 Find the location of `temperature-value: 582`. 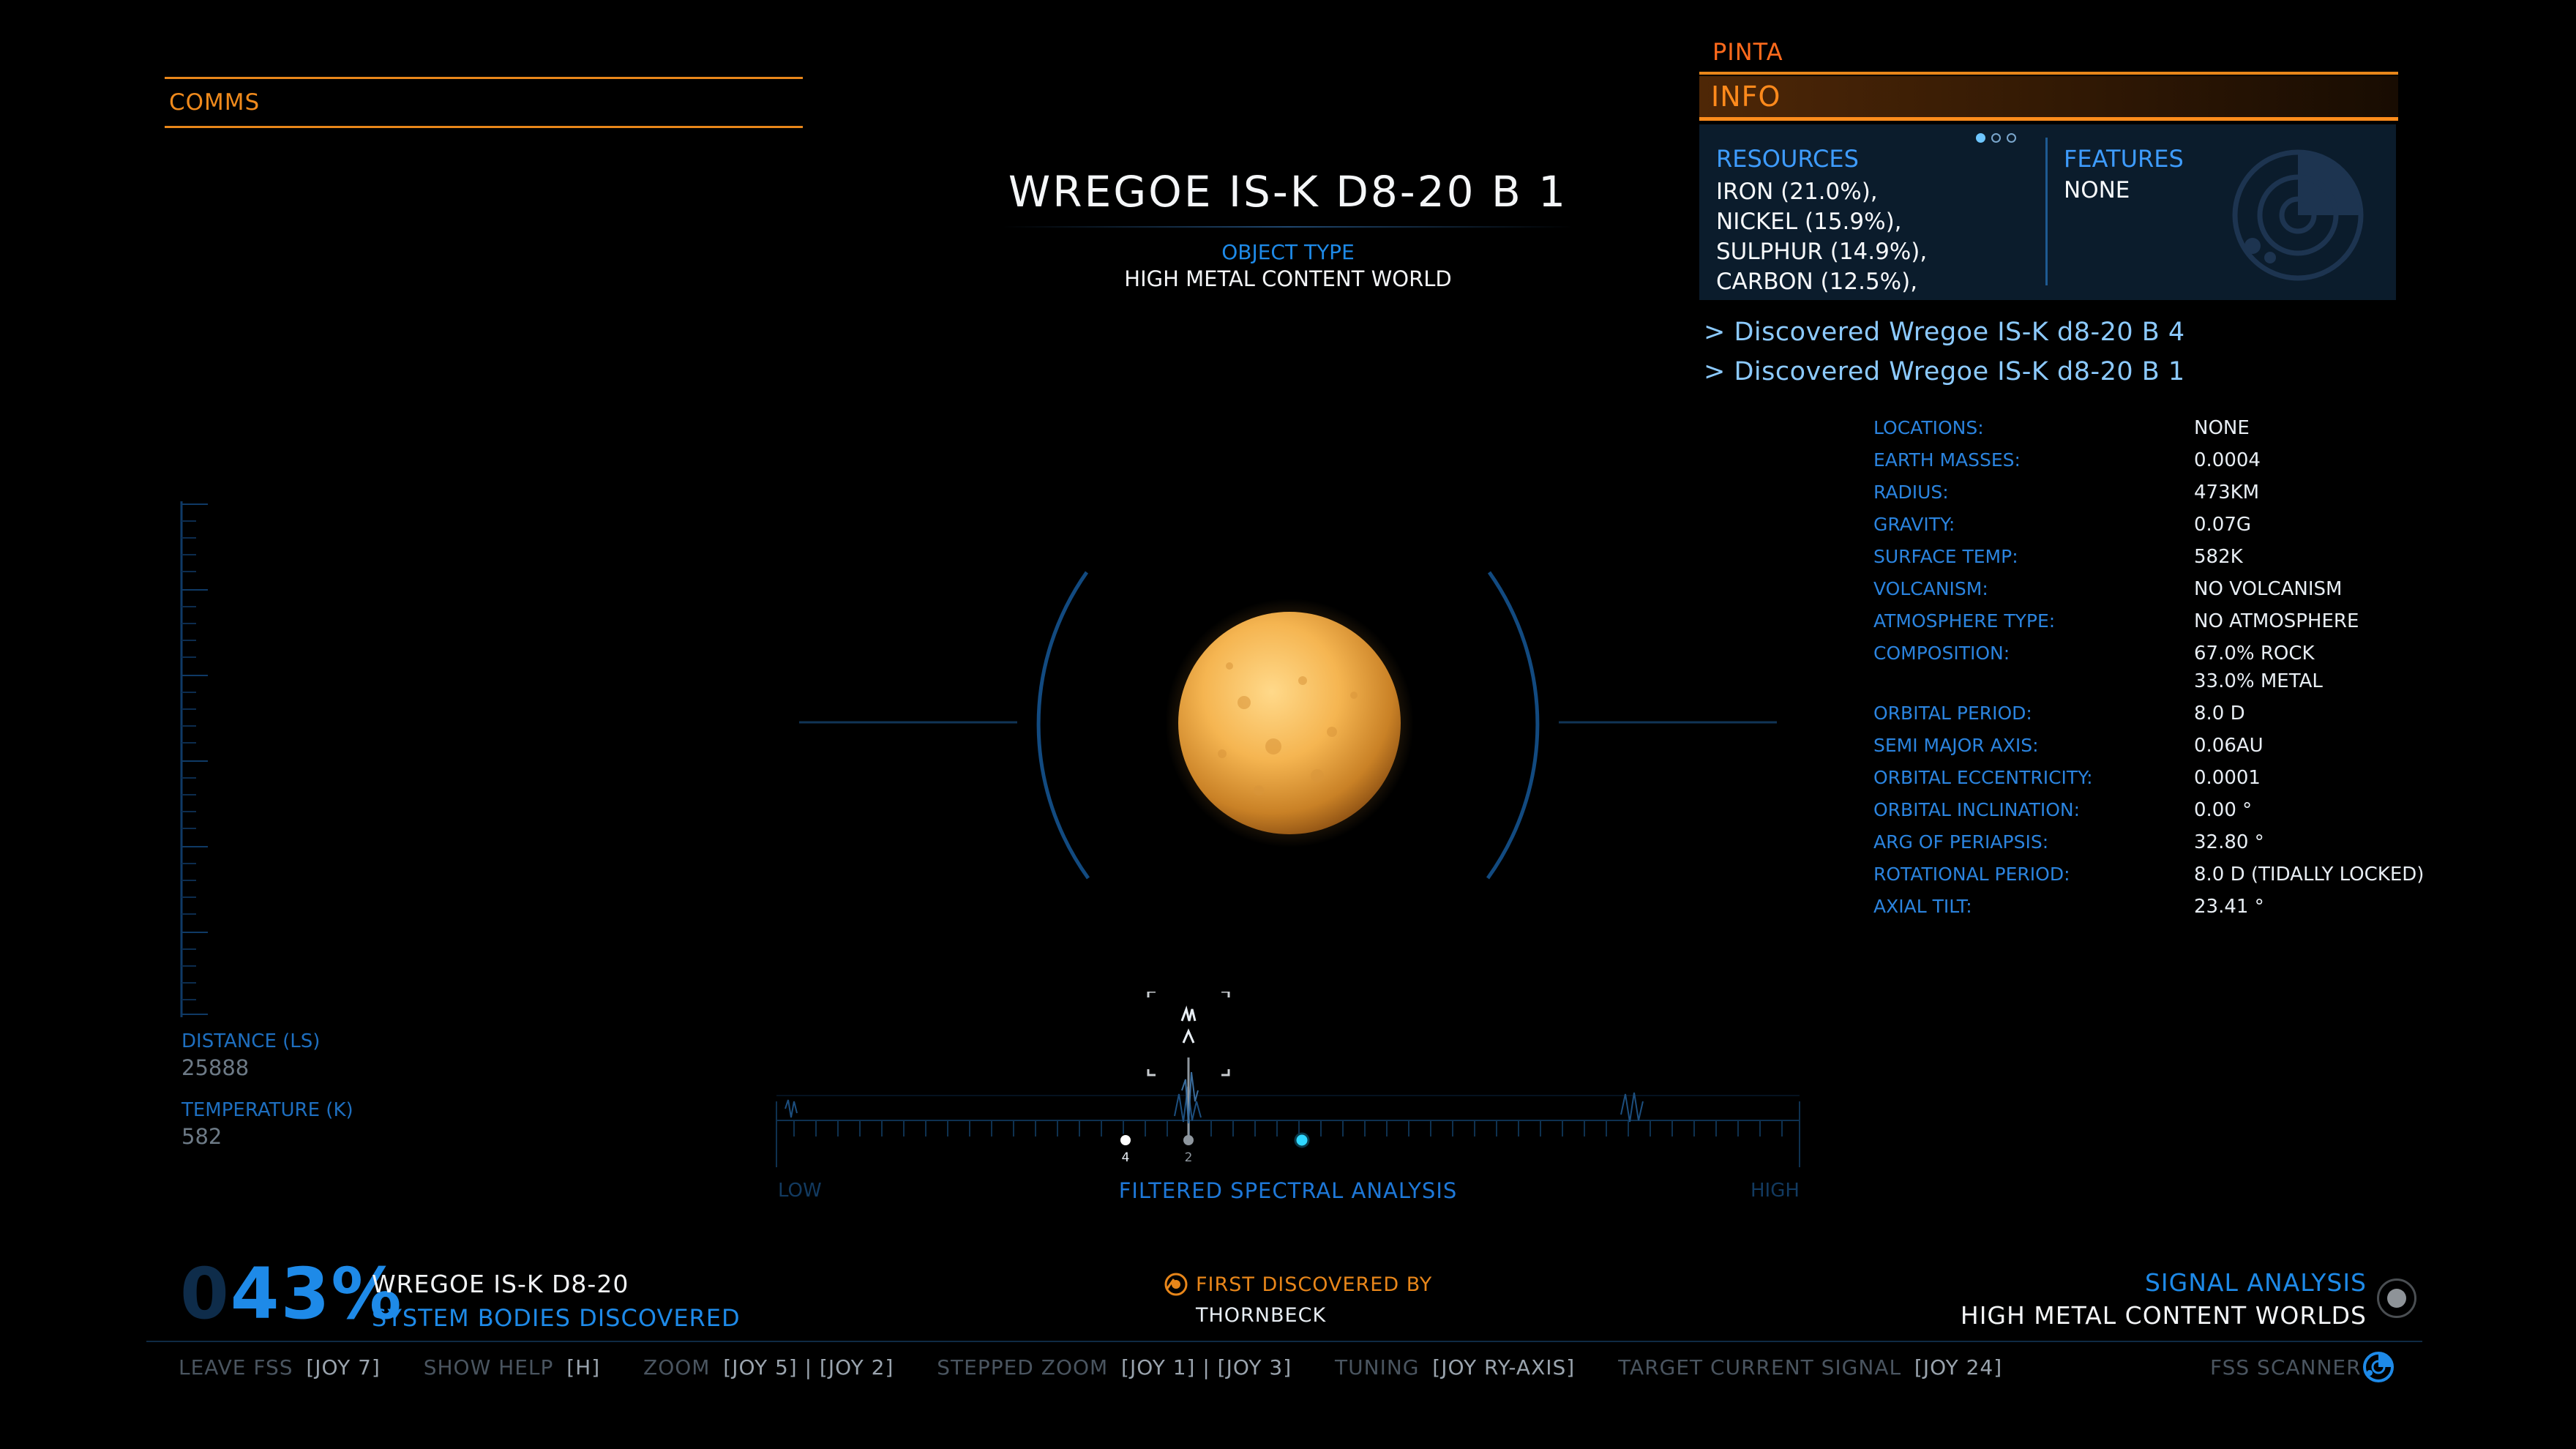

temperature-value: 582 is located at coordinates (201, 1136).